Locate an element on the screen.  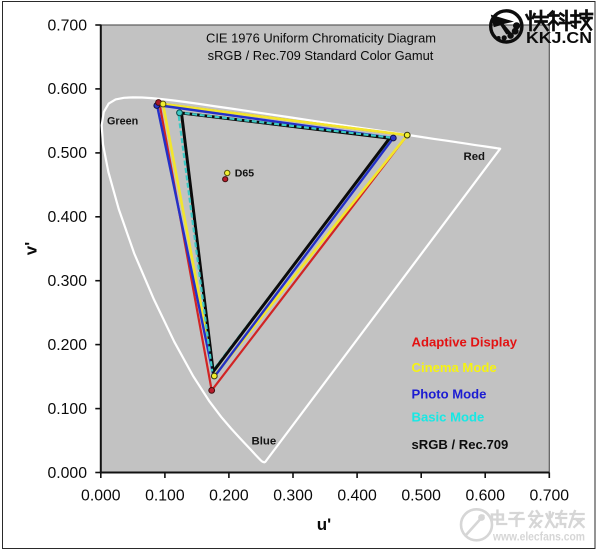
svg-text: D65 is located at coordinates (244, 173).